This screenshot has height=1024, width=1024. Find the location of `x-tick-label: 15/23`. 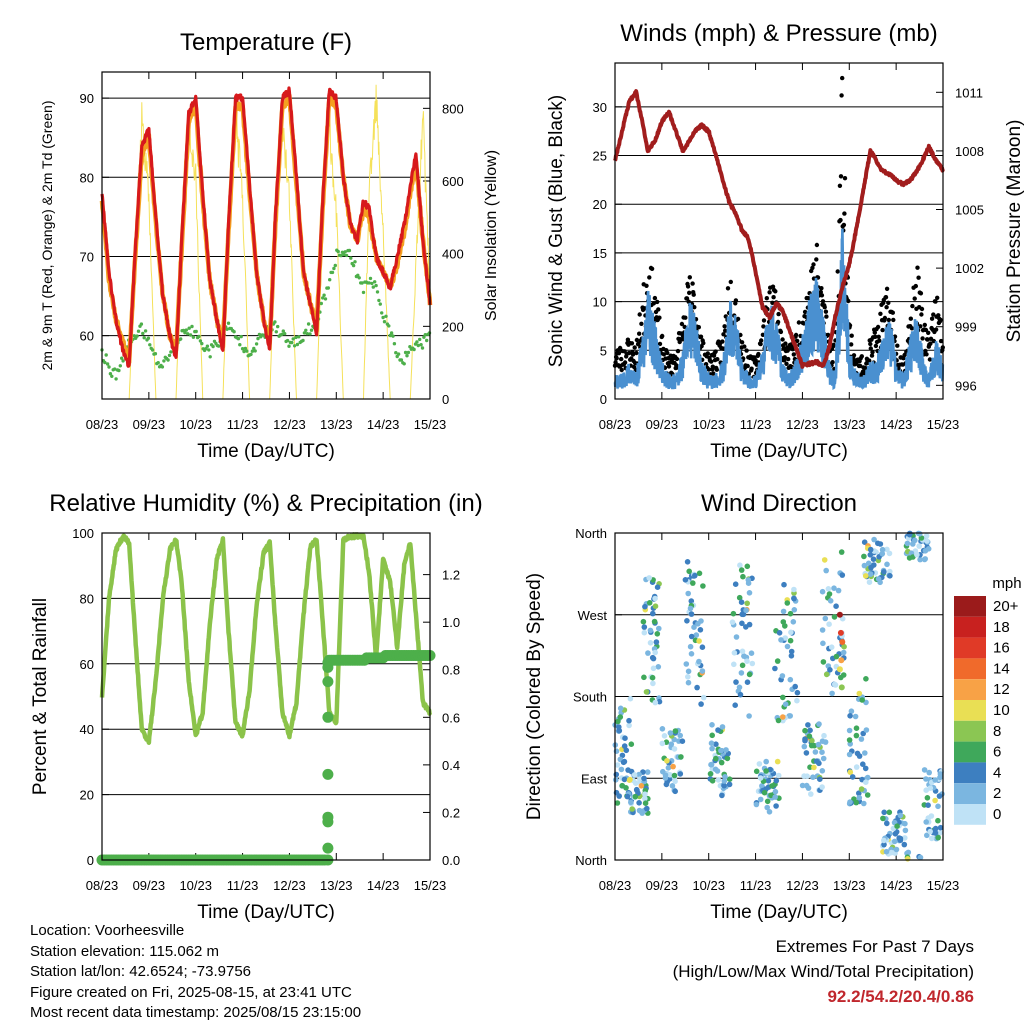

x-tick-label: 15/23 is located at coordinates (943, 424).